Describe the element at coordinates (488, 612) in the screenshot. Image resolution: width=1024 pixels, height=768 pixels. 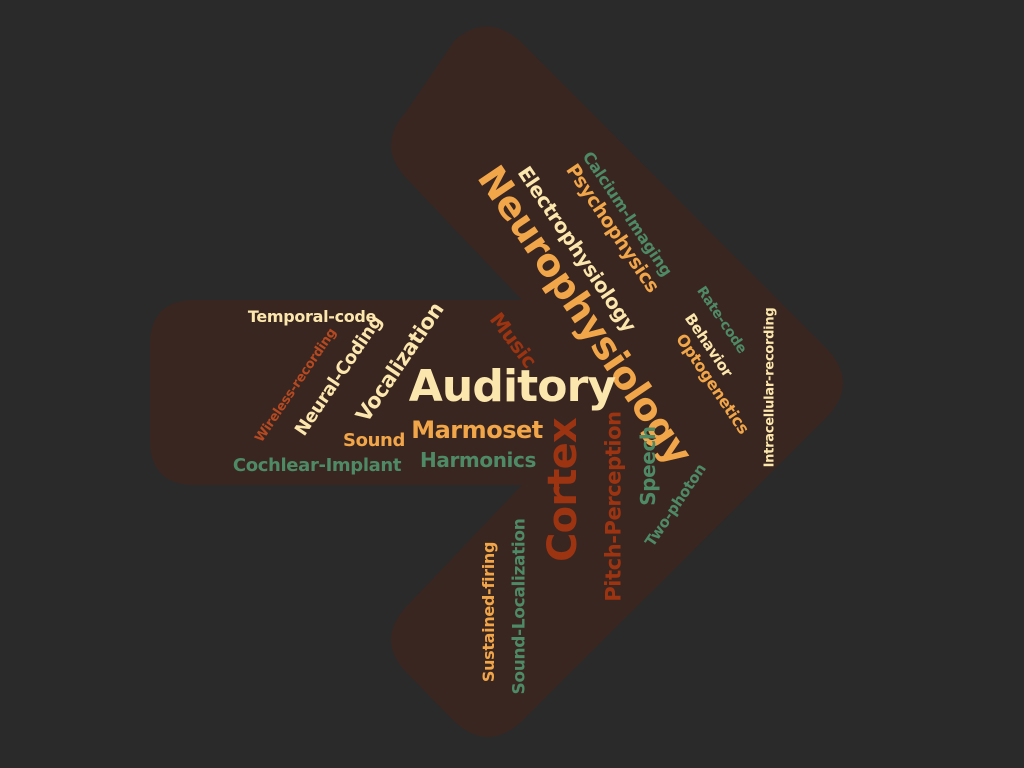
I see `word-sustained-firing: Sustained-firing` at that location.